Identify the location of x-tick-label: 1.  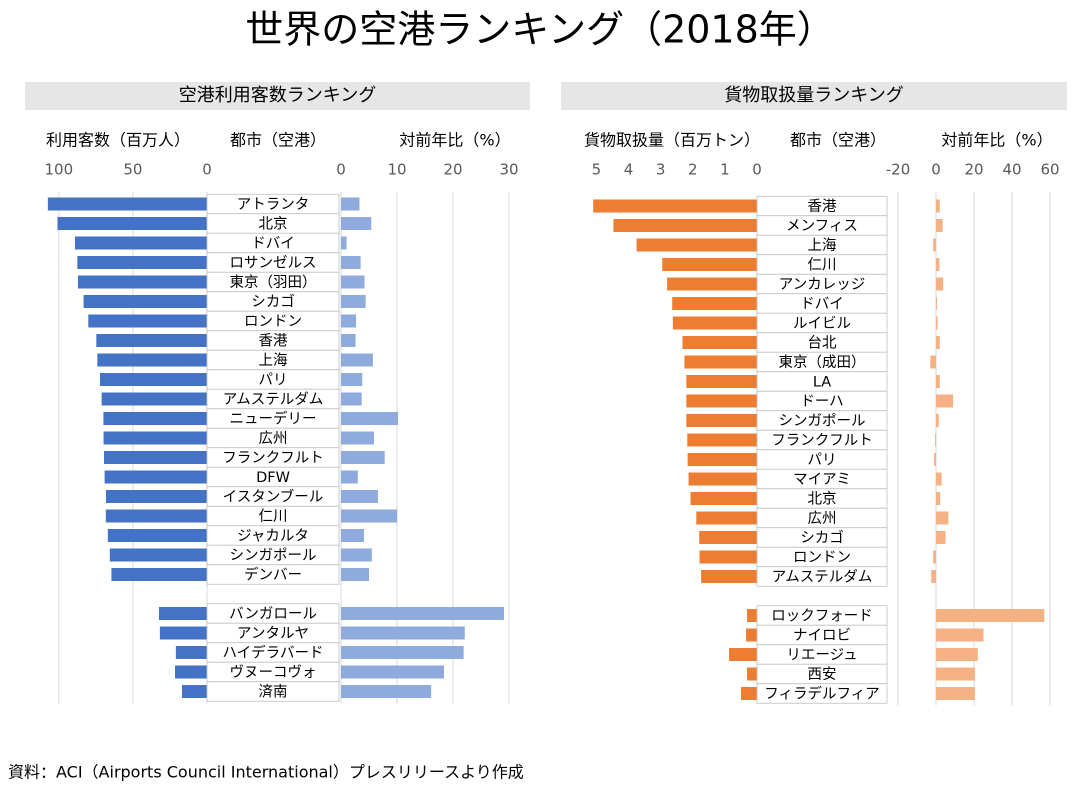
(725, 170).